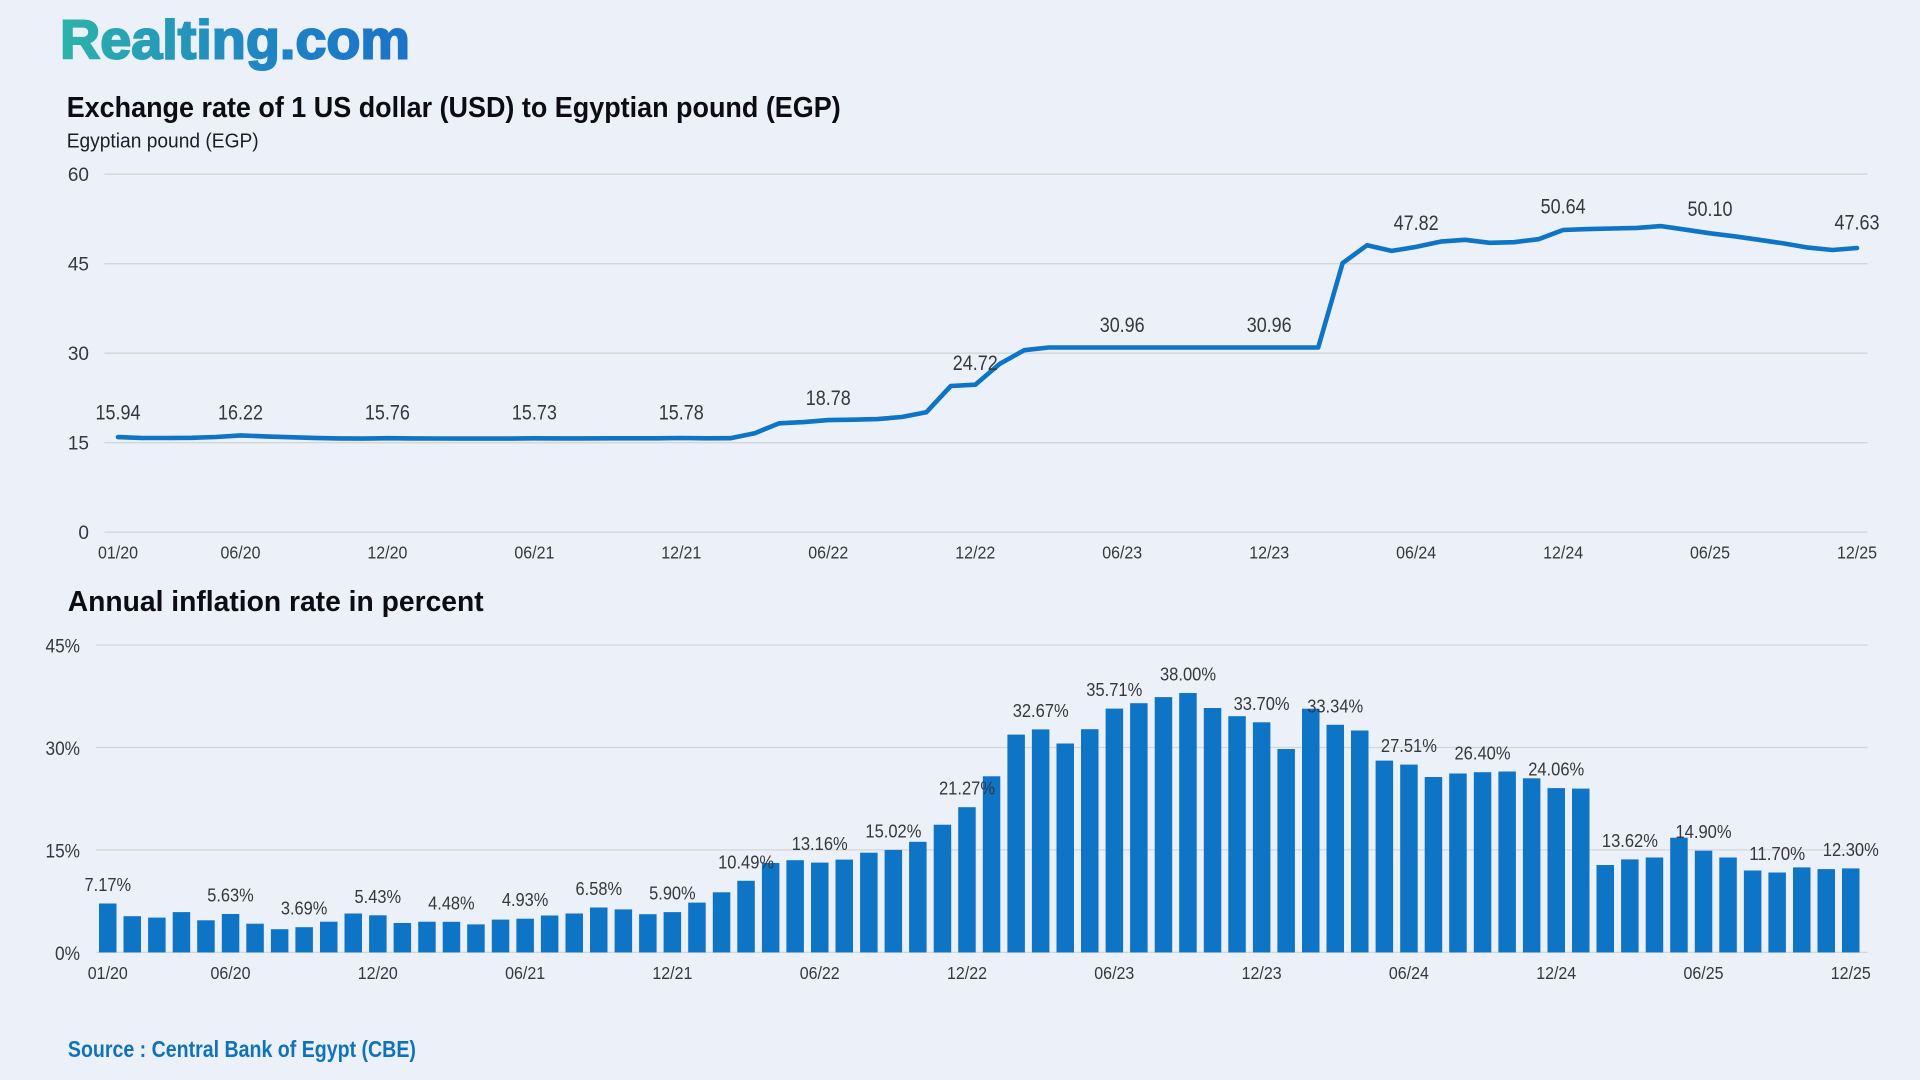 This screenshot has width=1920, height=1080. I want to click on svg-text: 33.70%, so click(1262, 703).